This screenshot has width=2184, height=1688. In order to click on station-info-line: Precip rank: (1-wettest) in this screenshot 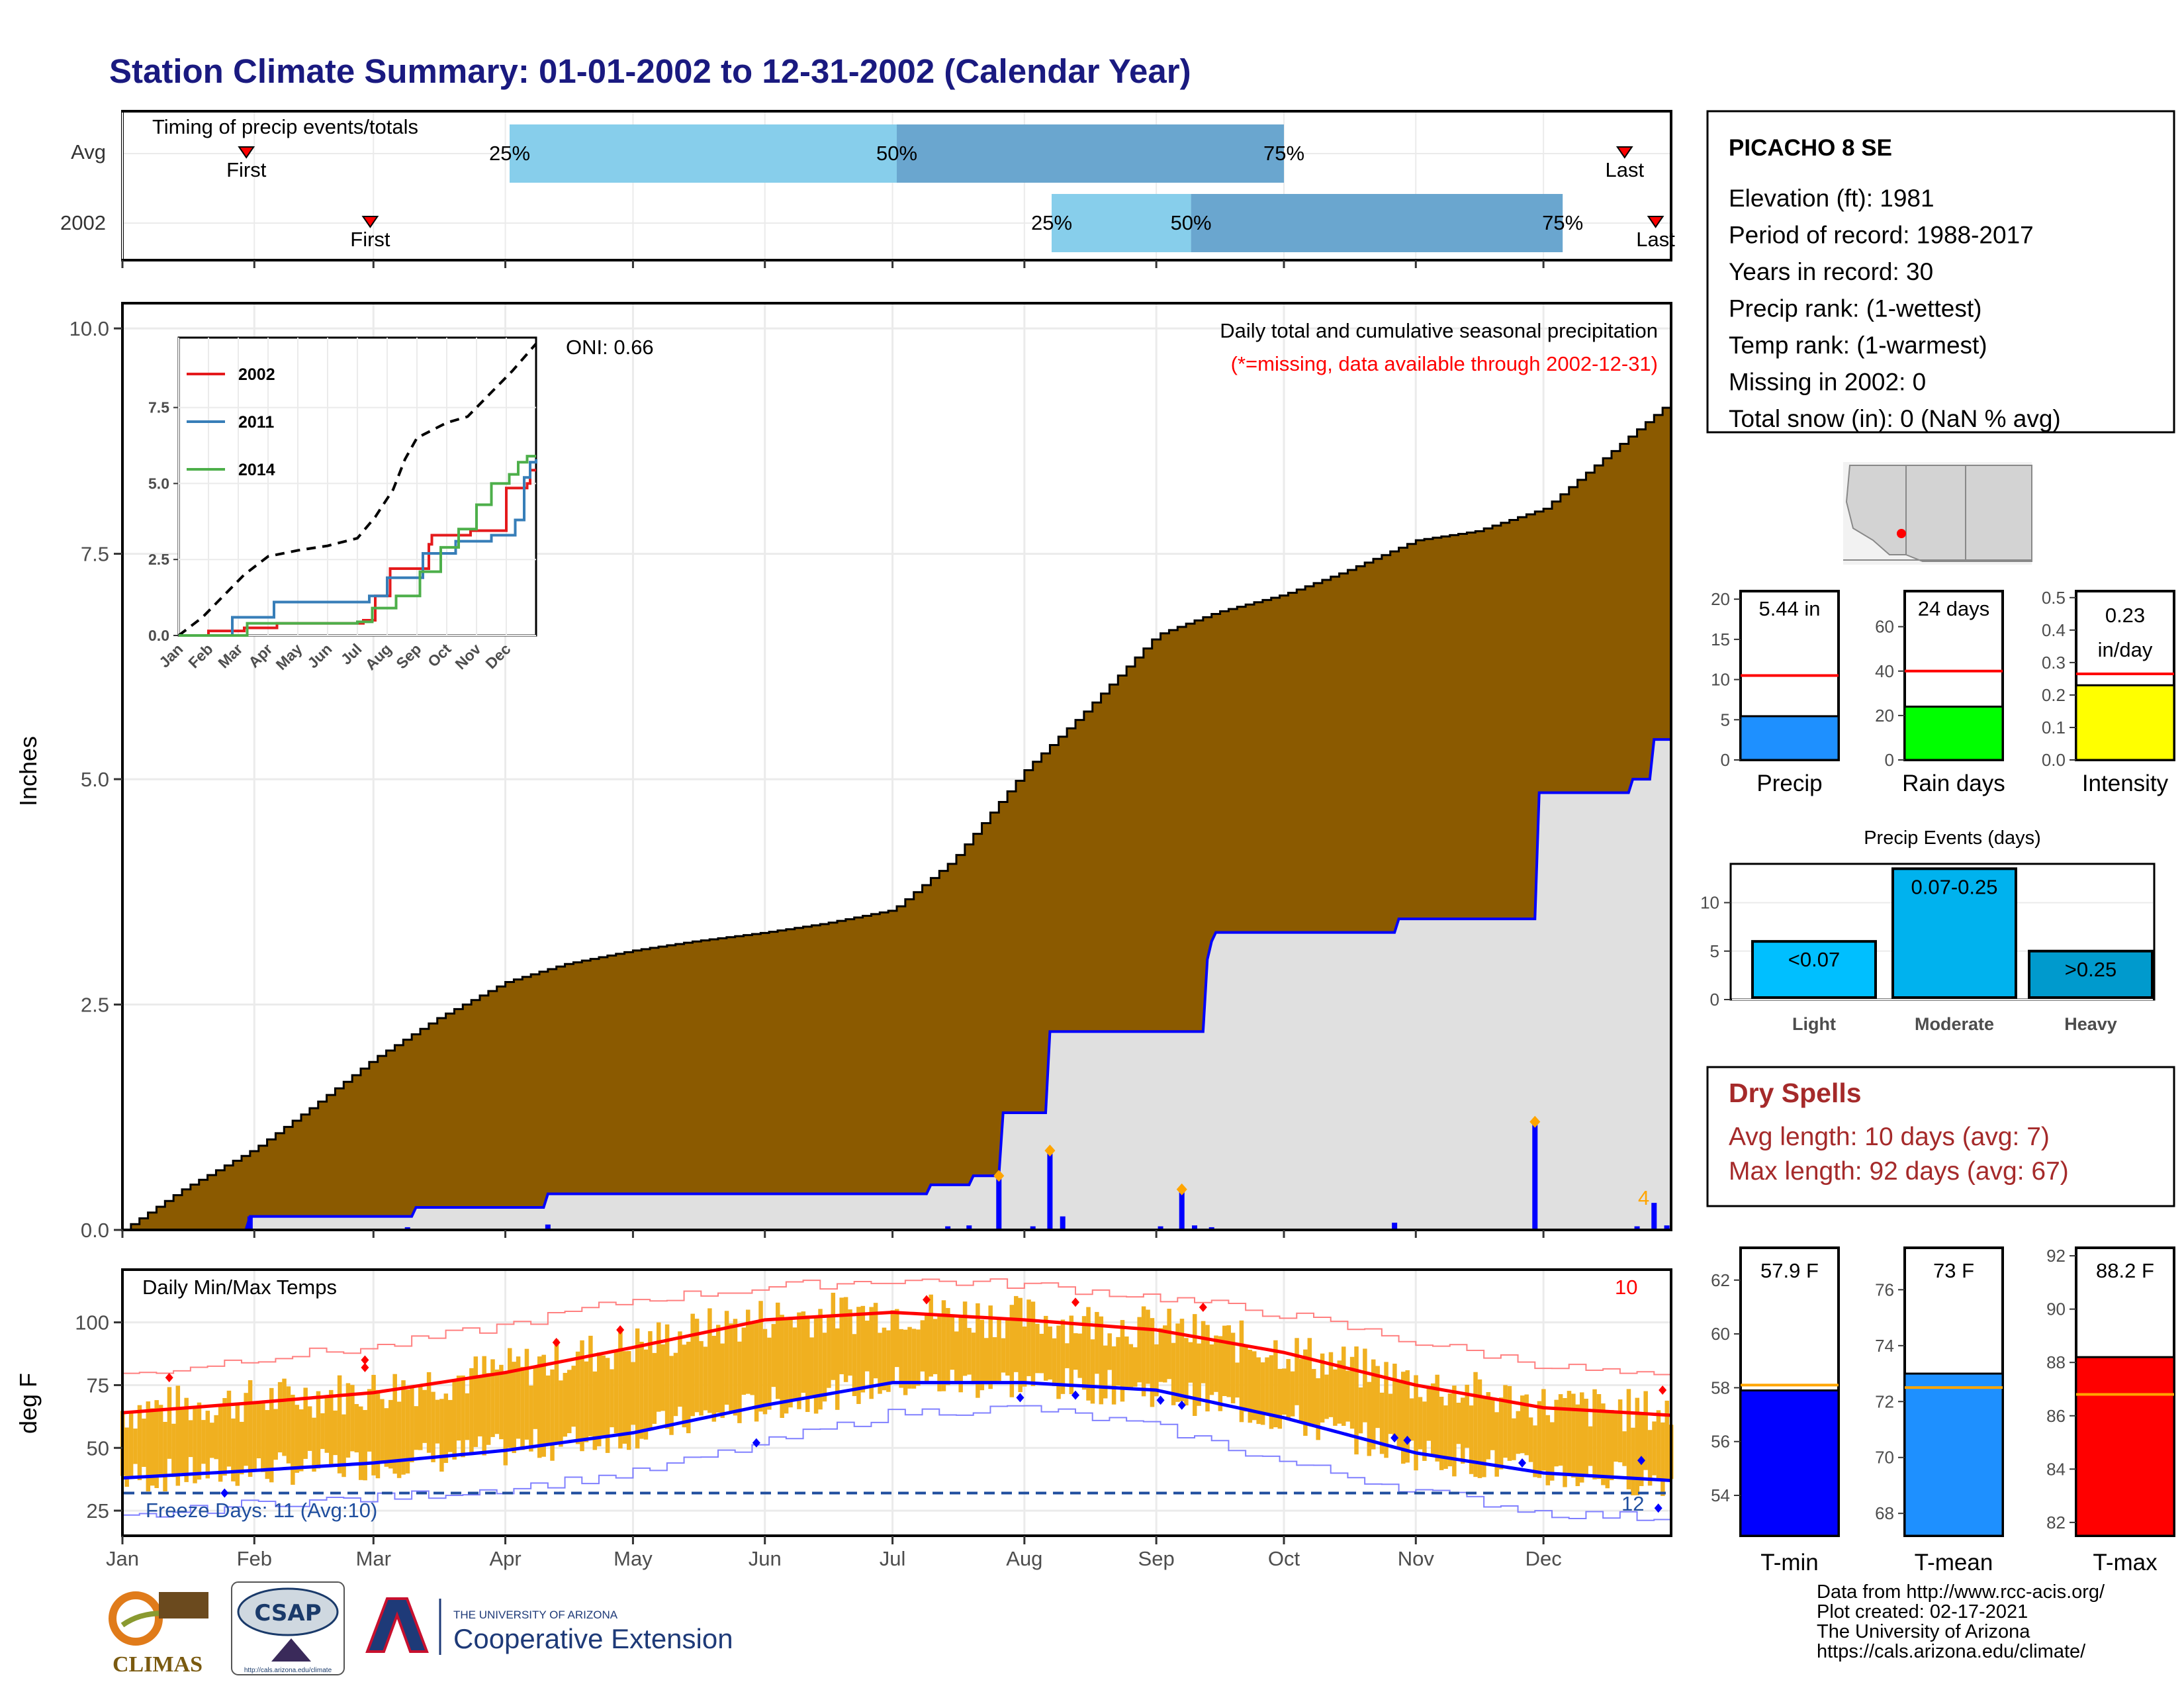, I will do `click(1855, 308)`.